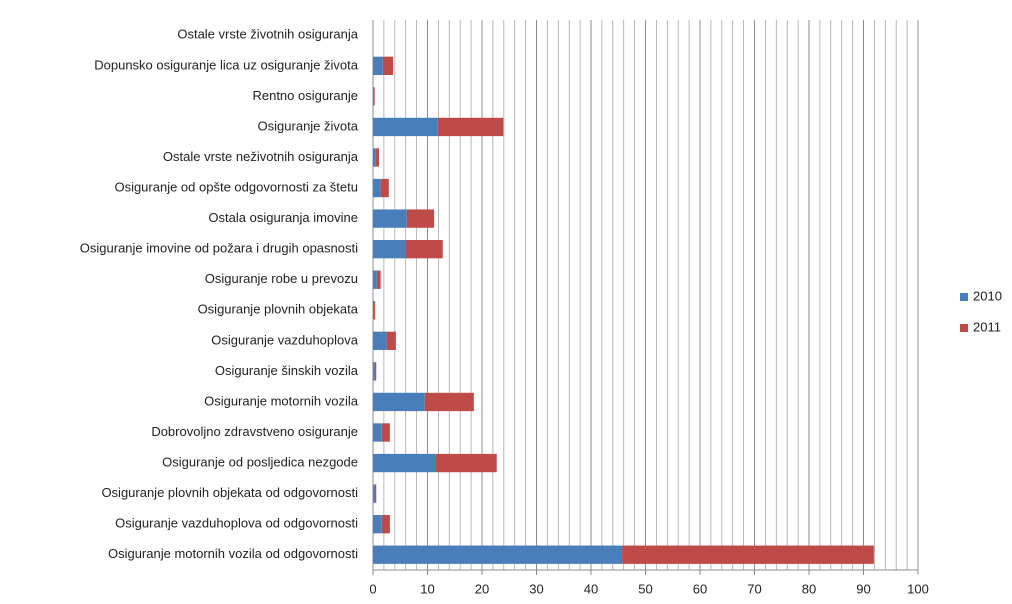 The height and width of the screenshot is (604, 1012). What do you see at coordinates (809, 588) in the screenshot?
I see `x-tick-label: 80` at bounding box center [809, 588].